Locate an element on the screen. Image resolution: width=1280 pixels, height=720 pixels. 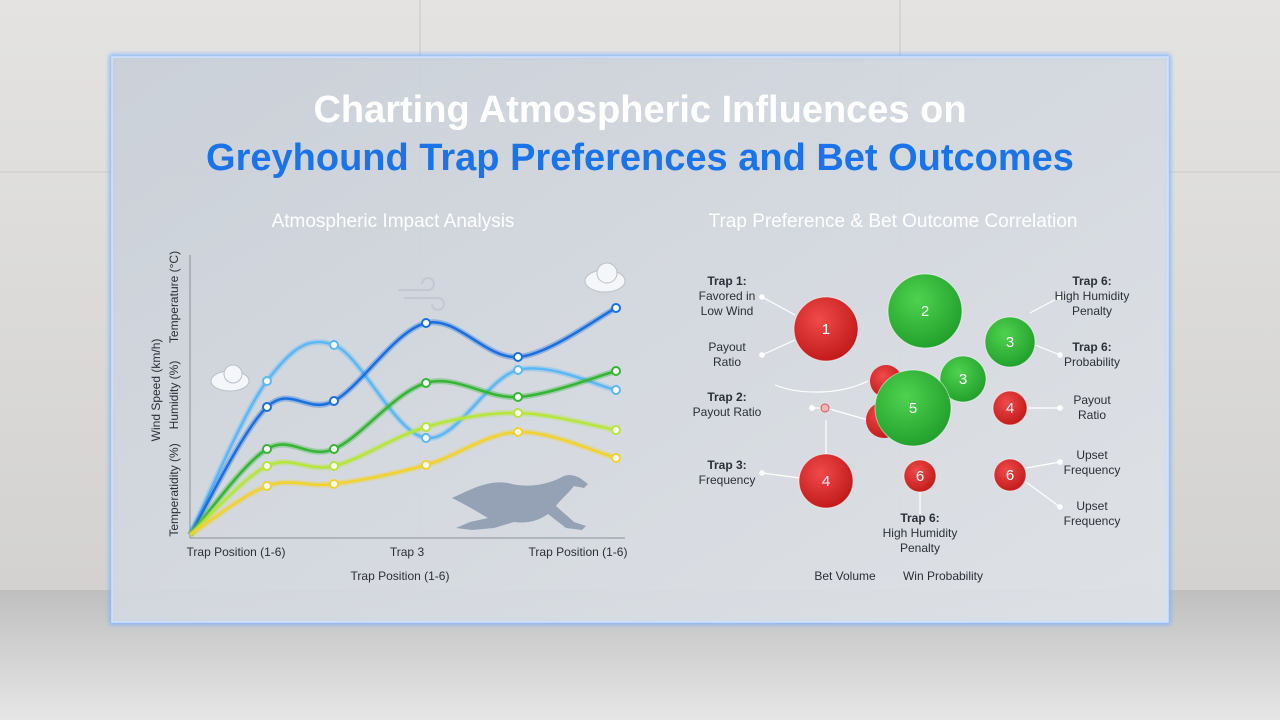
cloud-icon is located at coordinates (418, 327).